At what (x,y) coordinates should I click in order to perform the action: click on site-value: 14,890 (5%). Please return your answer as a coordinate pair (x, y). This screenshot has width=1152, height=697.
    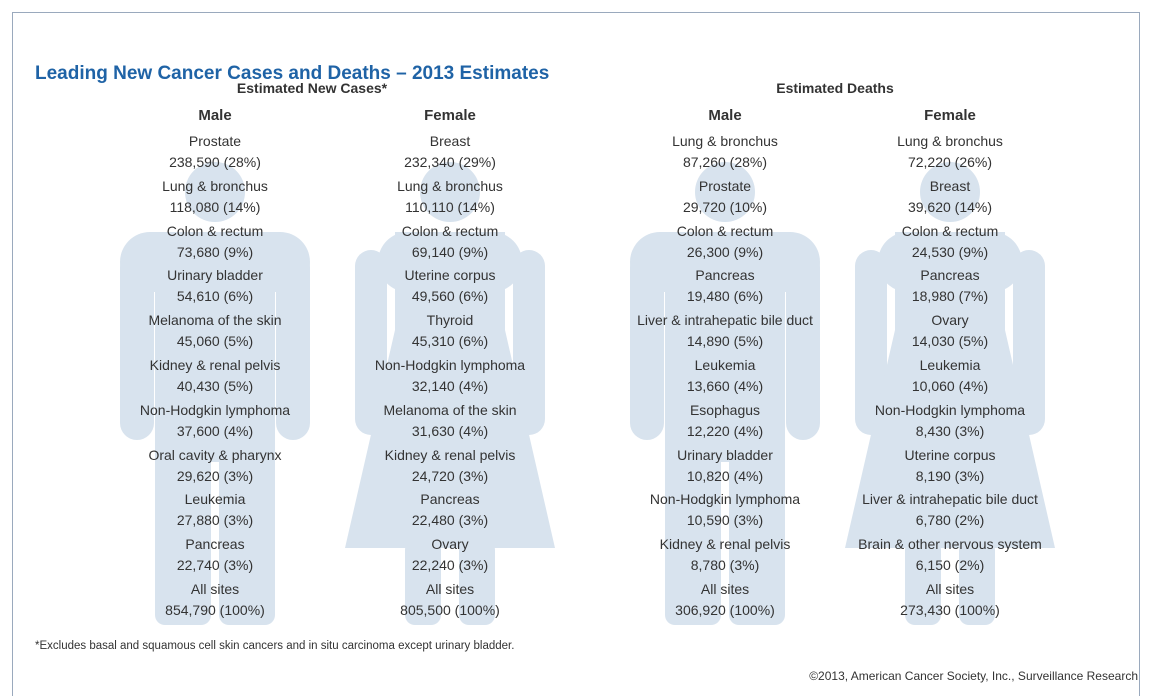
    Looking at the image, I should click on (725, 341).